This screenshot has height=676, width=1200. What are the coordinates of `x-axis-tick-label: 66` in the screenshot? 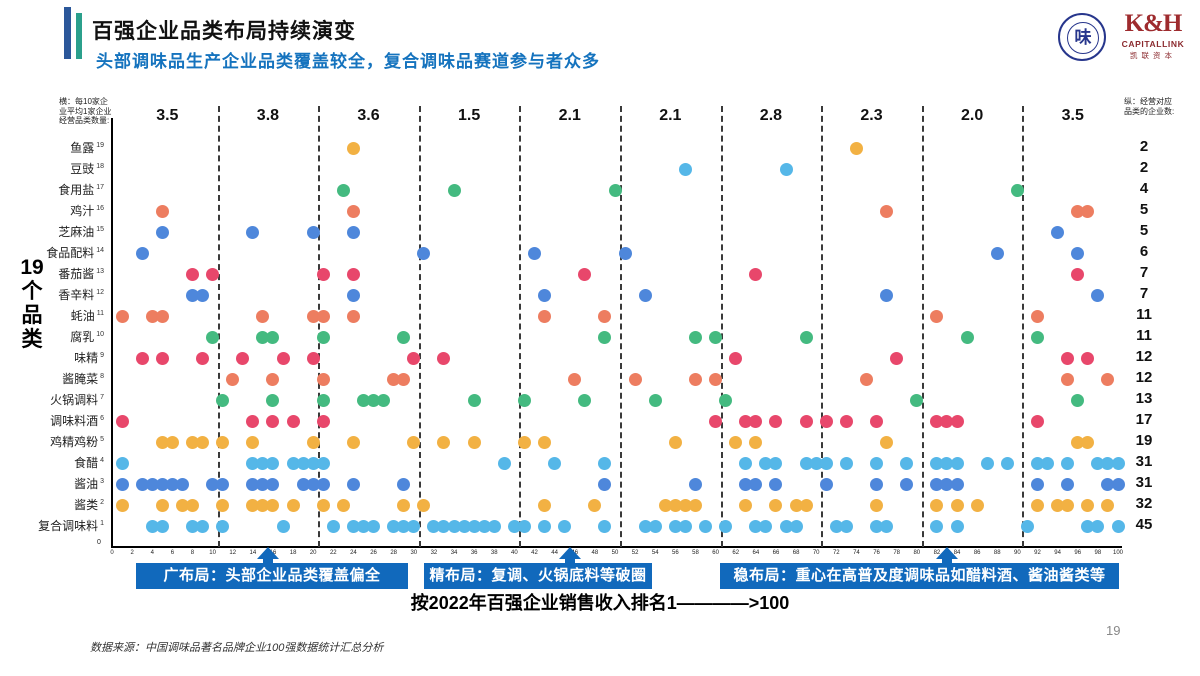 It's located at (776, 553).